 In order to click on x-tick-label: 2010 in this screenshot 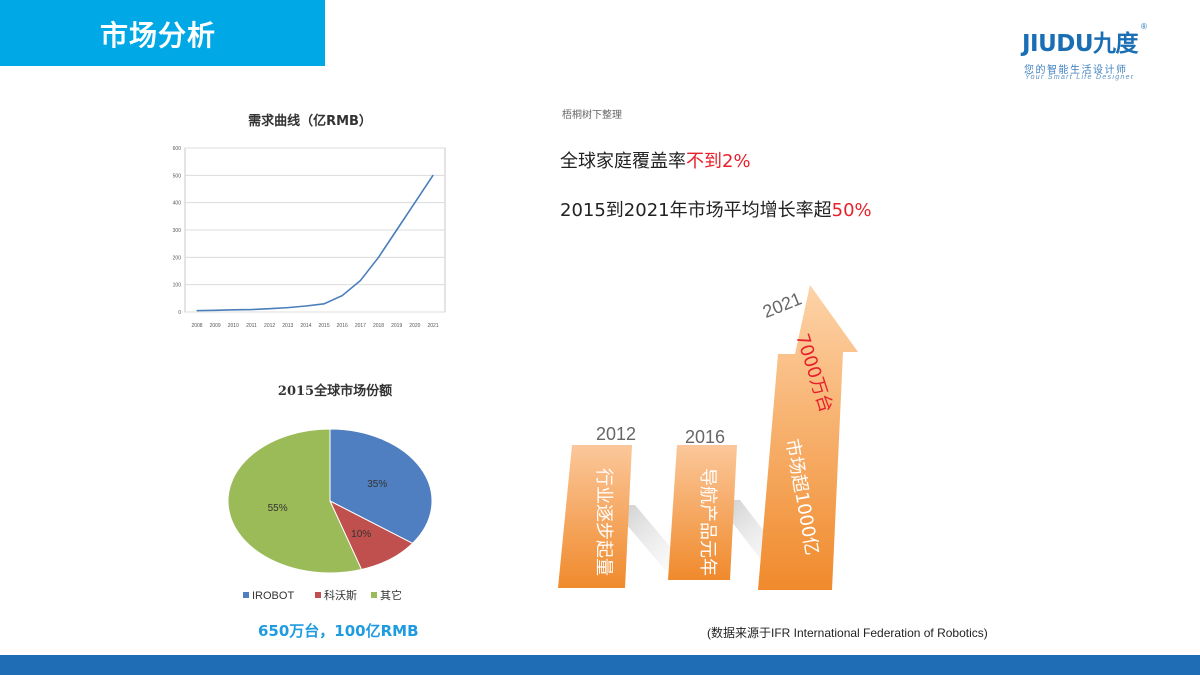, I will do `click(233, 326)`.